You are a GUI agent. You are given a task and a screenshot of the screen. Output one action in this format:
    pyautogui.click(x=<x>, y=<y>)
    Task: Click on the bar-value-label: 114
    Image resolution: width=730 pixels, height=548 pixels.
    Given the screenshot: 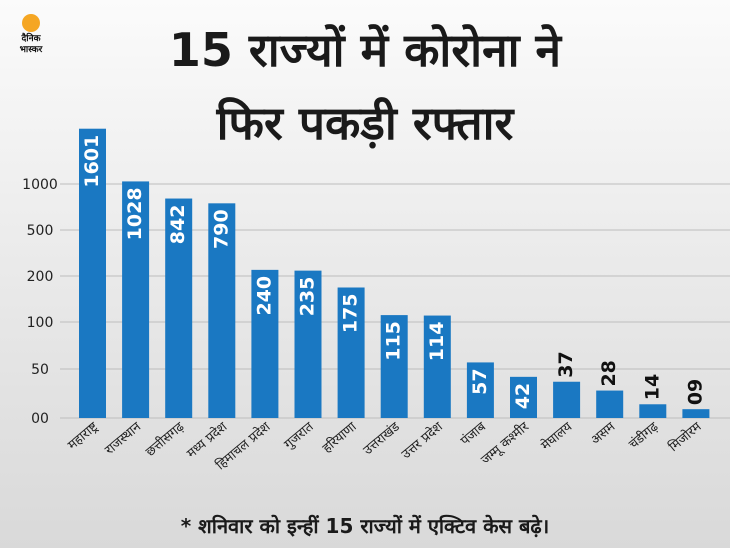 What is the action you would take?
    pyautogui.click(x=437, y=342)
    